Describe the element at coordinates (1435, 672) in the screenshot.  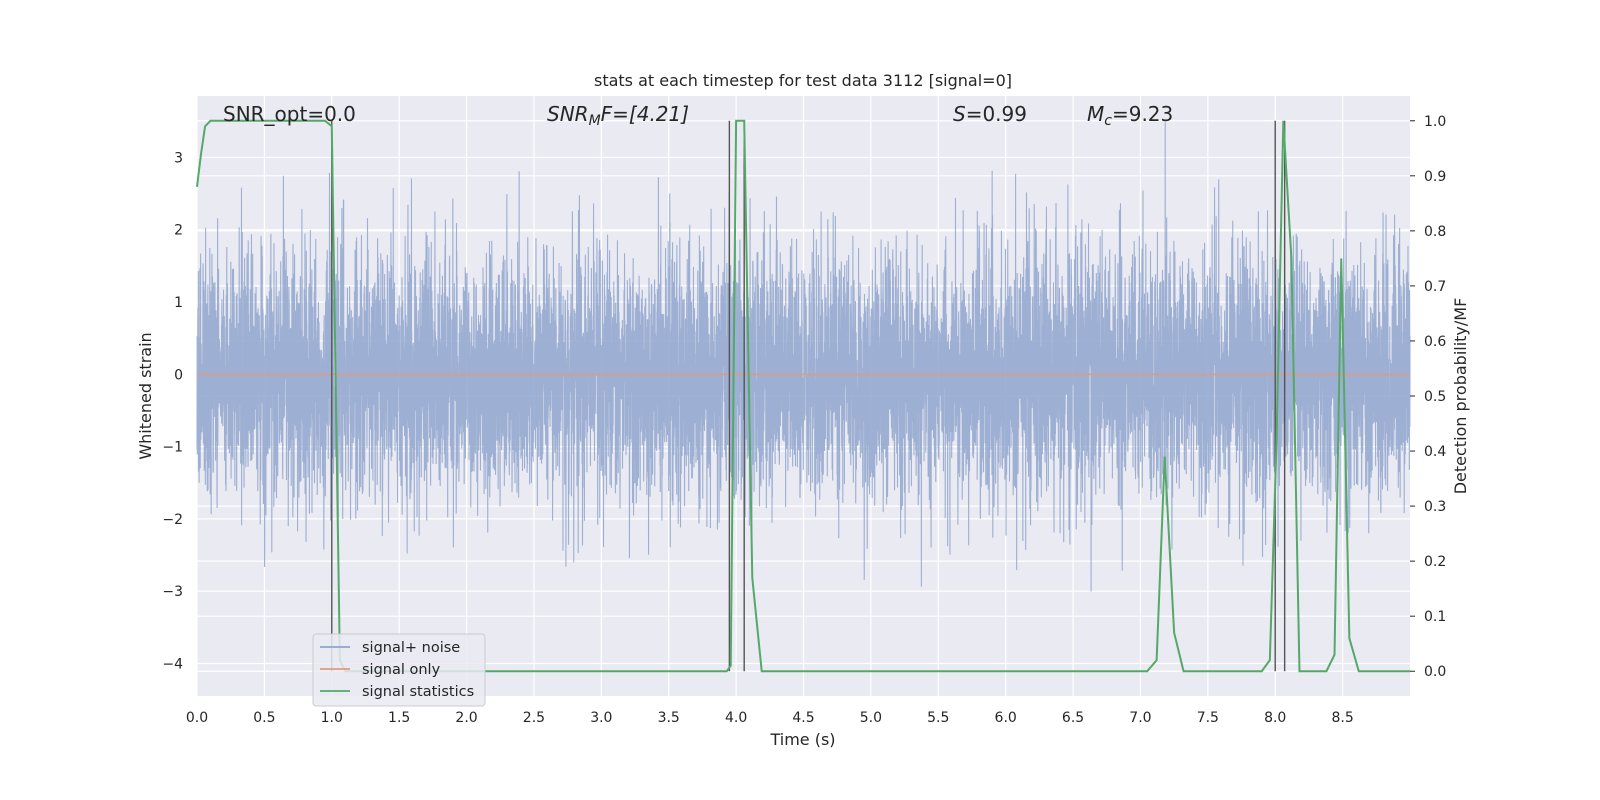
I see `y2-tick-label: 0.0` at that location.